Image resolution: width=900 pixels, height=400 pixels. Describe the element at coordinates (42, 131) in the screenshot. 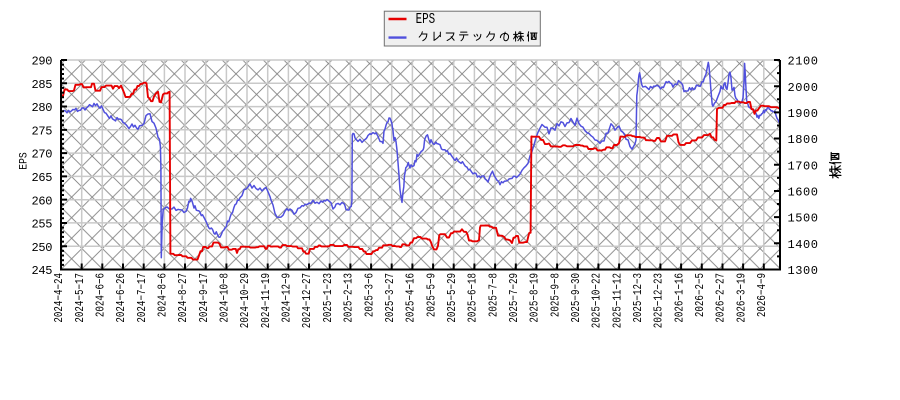

I see `svg-text: 275` at that location.